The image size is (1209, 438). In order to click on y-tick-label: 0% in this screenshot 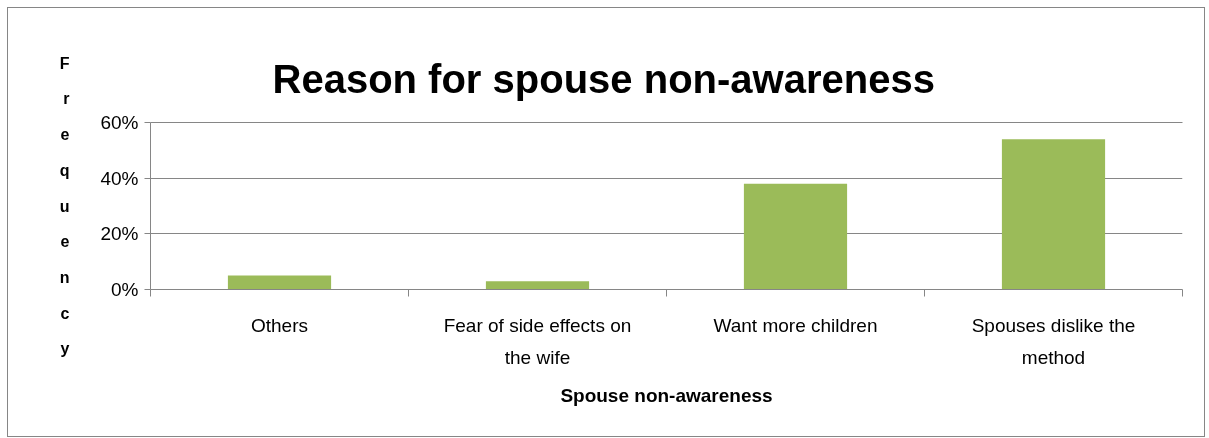, I will do `click(125, 289)`.